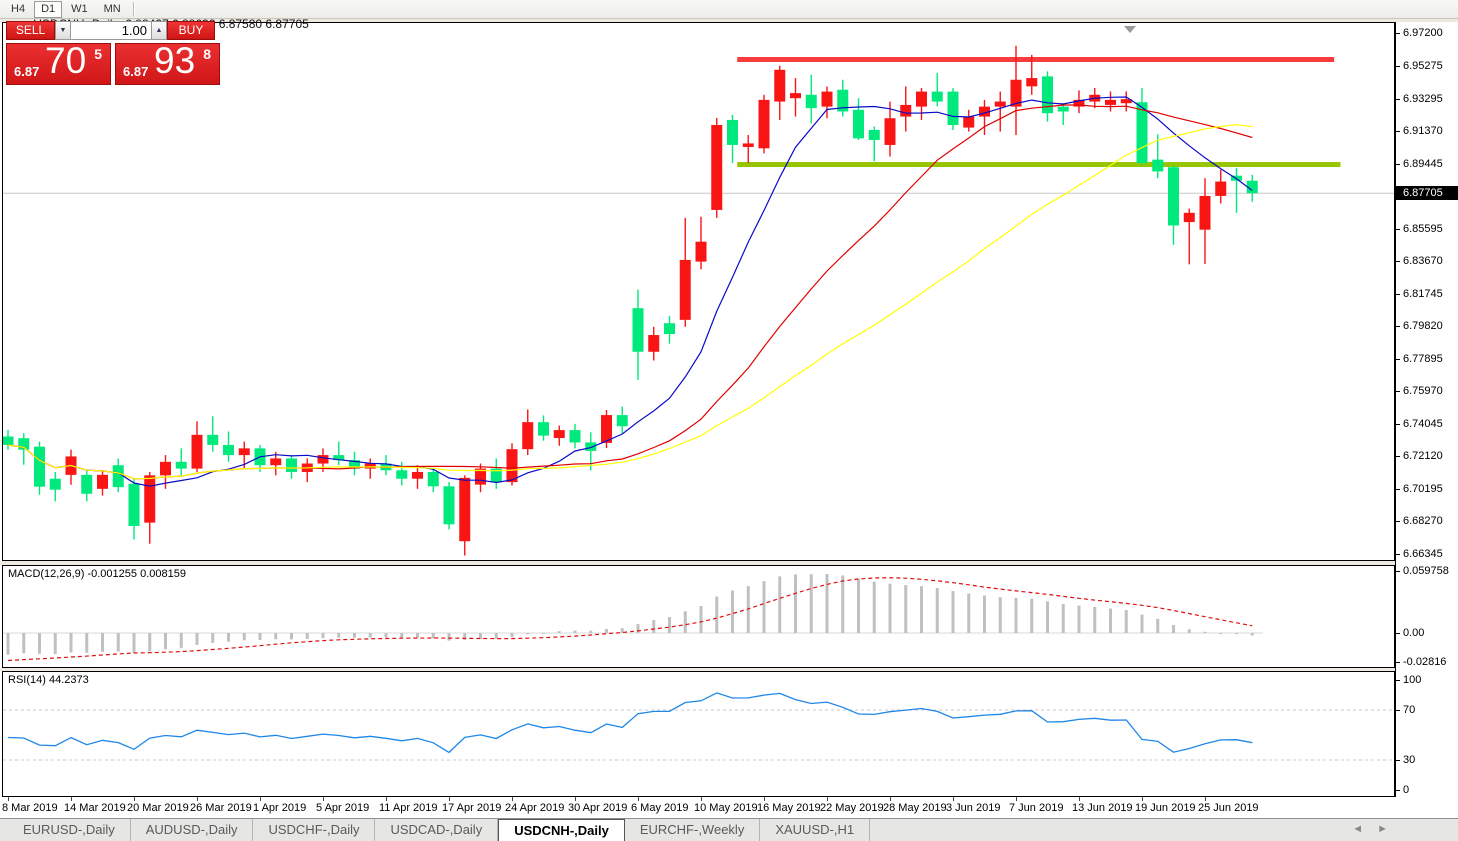  Describe the element at coordinates (79, 8) in the screenshot. I see `timeframe-button-w1: W1` at that location.